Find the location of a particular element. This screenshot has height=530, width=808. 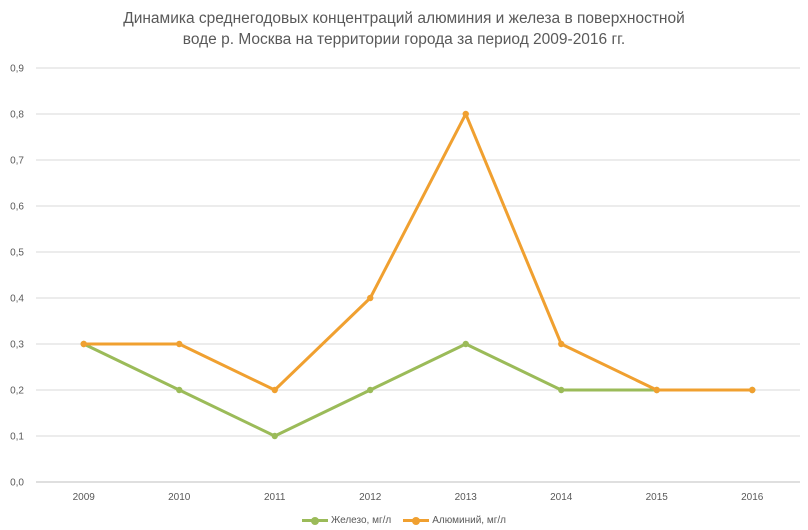

legend-swatch-aluminium is located at coordinates (416, 520).